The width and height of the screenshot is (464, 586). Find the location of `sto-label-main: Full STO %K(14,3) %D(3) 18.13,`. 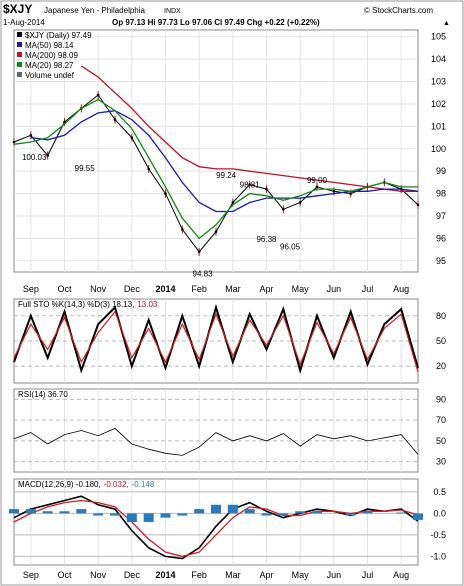

sto-label-main: Full STO %K(14,3) %D(3) 18.13, is located at coordinates (76, 304).